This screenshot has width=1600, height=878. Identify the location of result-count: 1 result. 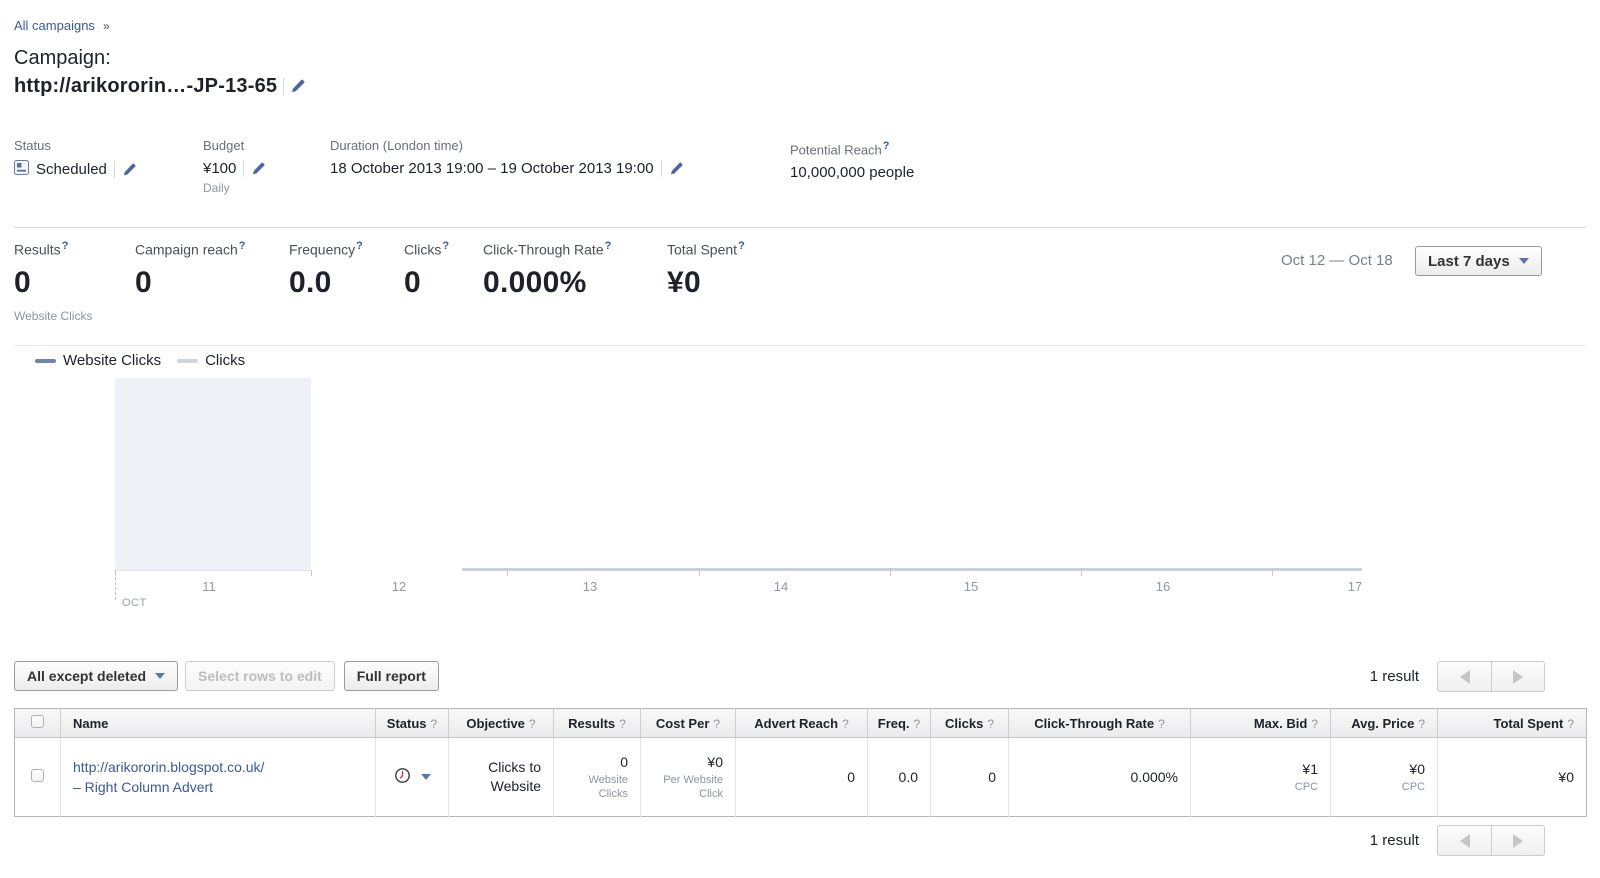
(1394, 840).